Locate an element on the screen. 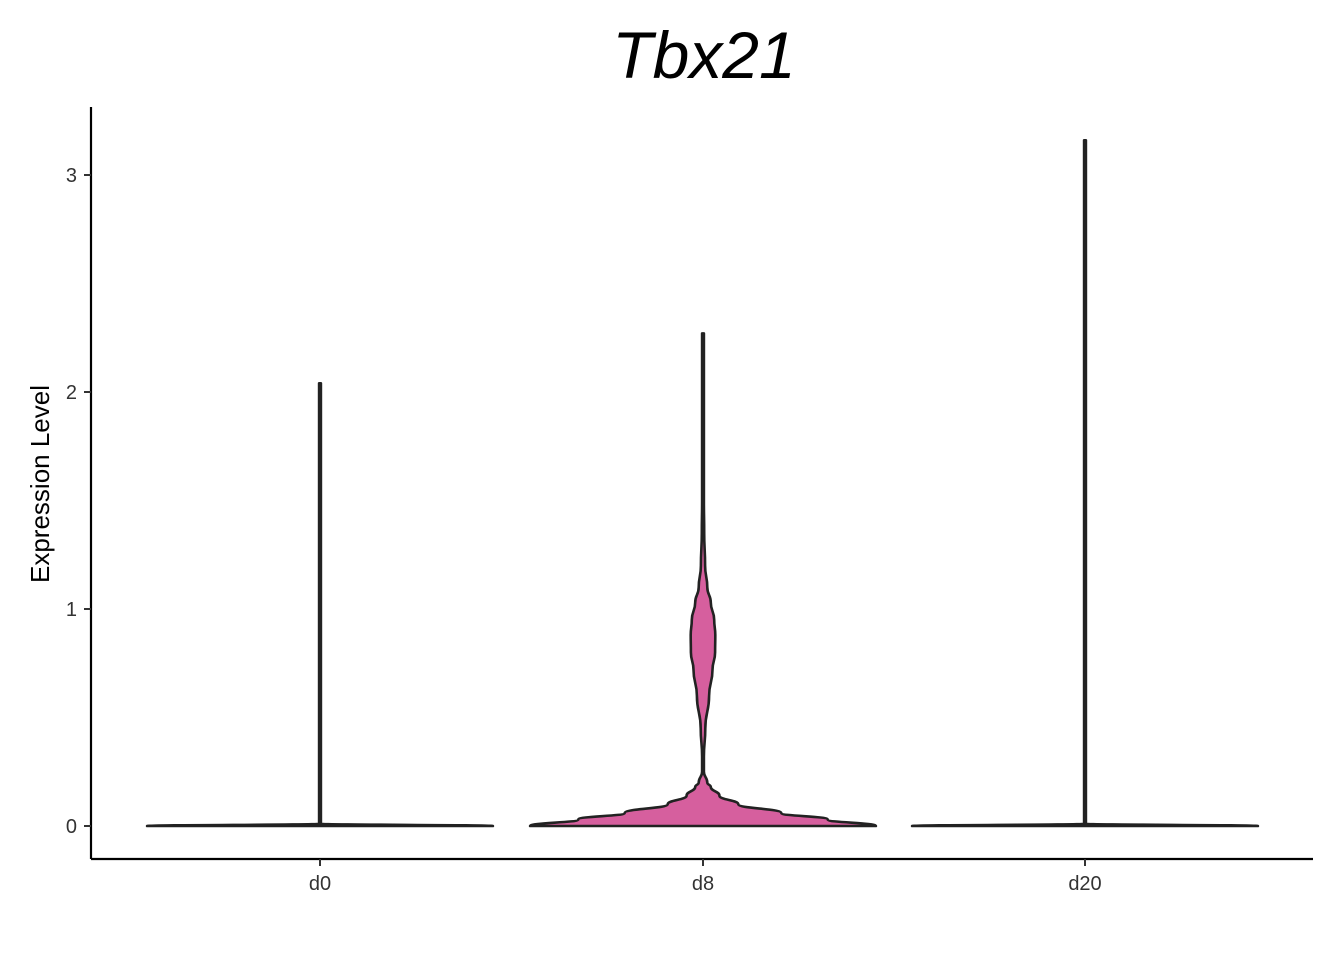 The height and width of the screenshot is (960, 1344). violin-d0 is located at coordinates (320, 604).